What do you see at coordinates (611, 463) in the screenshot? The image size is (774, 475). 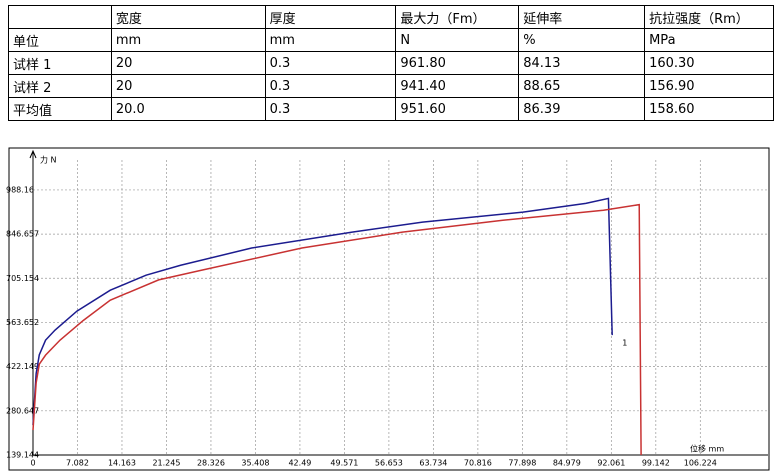 I see `x-tick-label: 92.061` at bounding box center [611, 463].